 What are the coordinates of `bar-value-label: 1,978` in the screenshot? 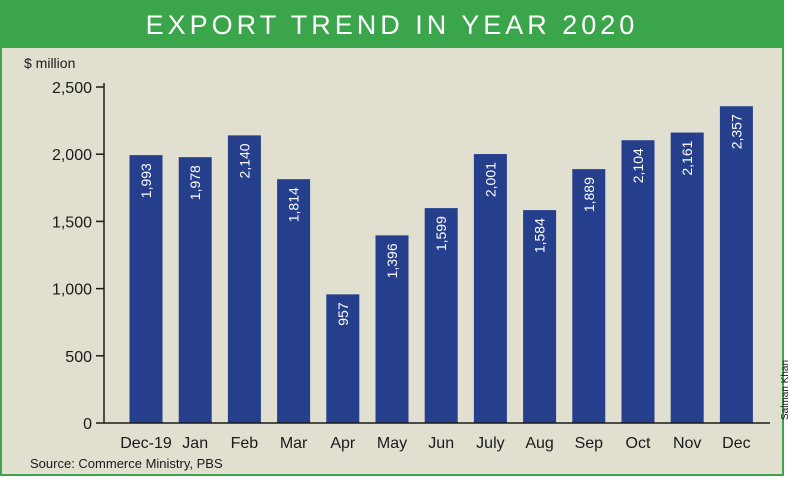 It's located at (195, 182).